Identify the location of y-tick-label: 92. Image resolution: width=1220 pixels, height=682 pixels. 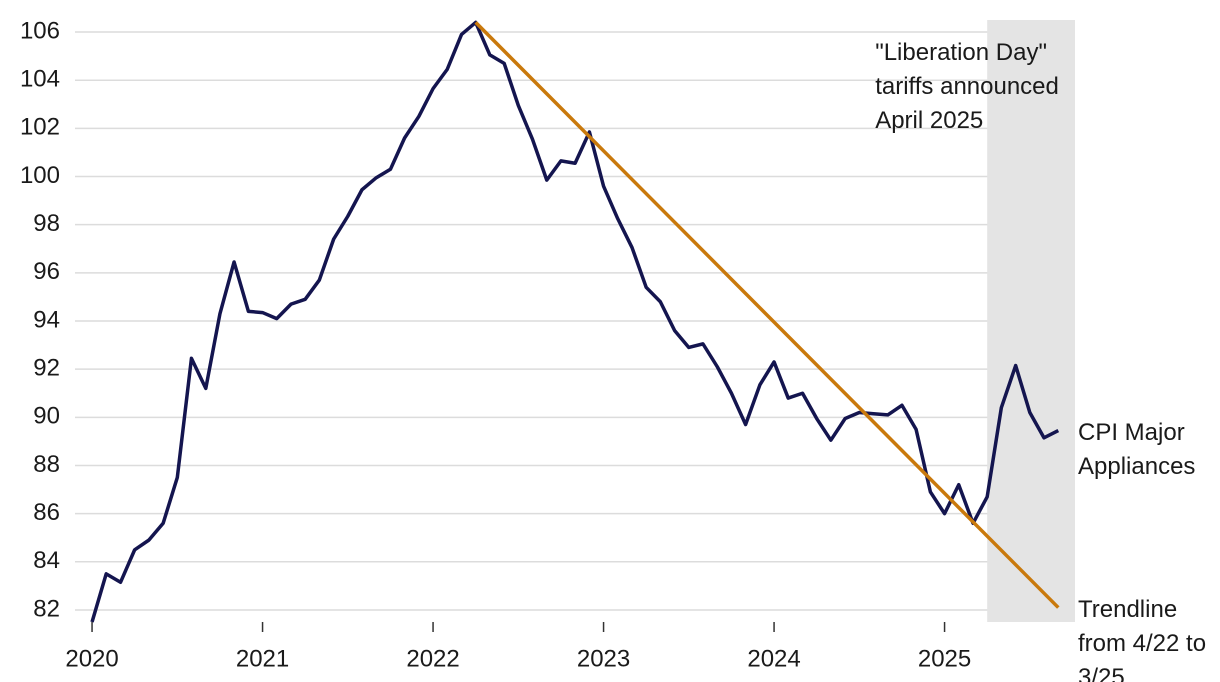
(46, 368).